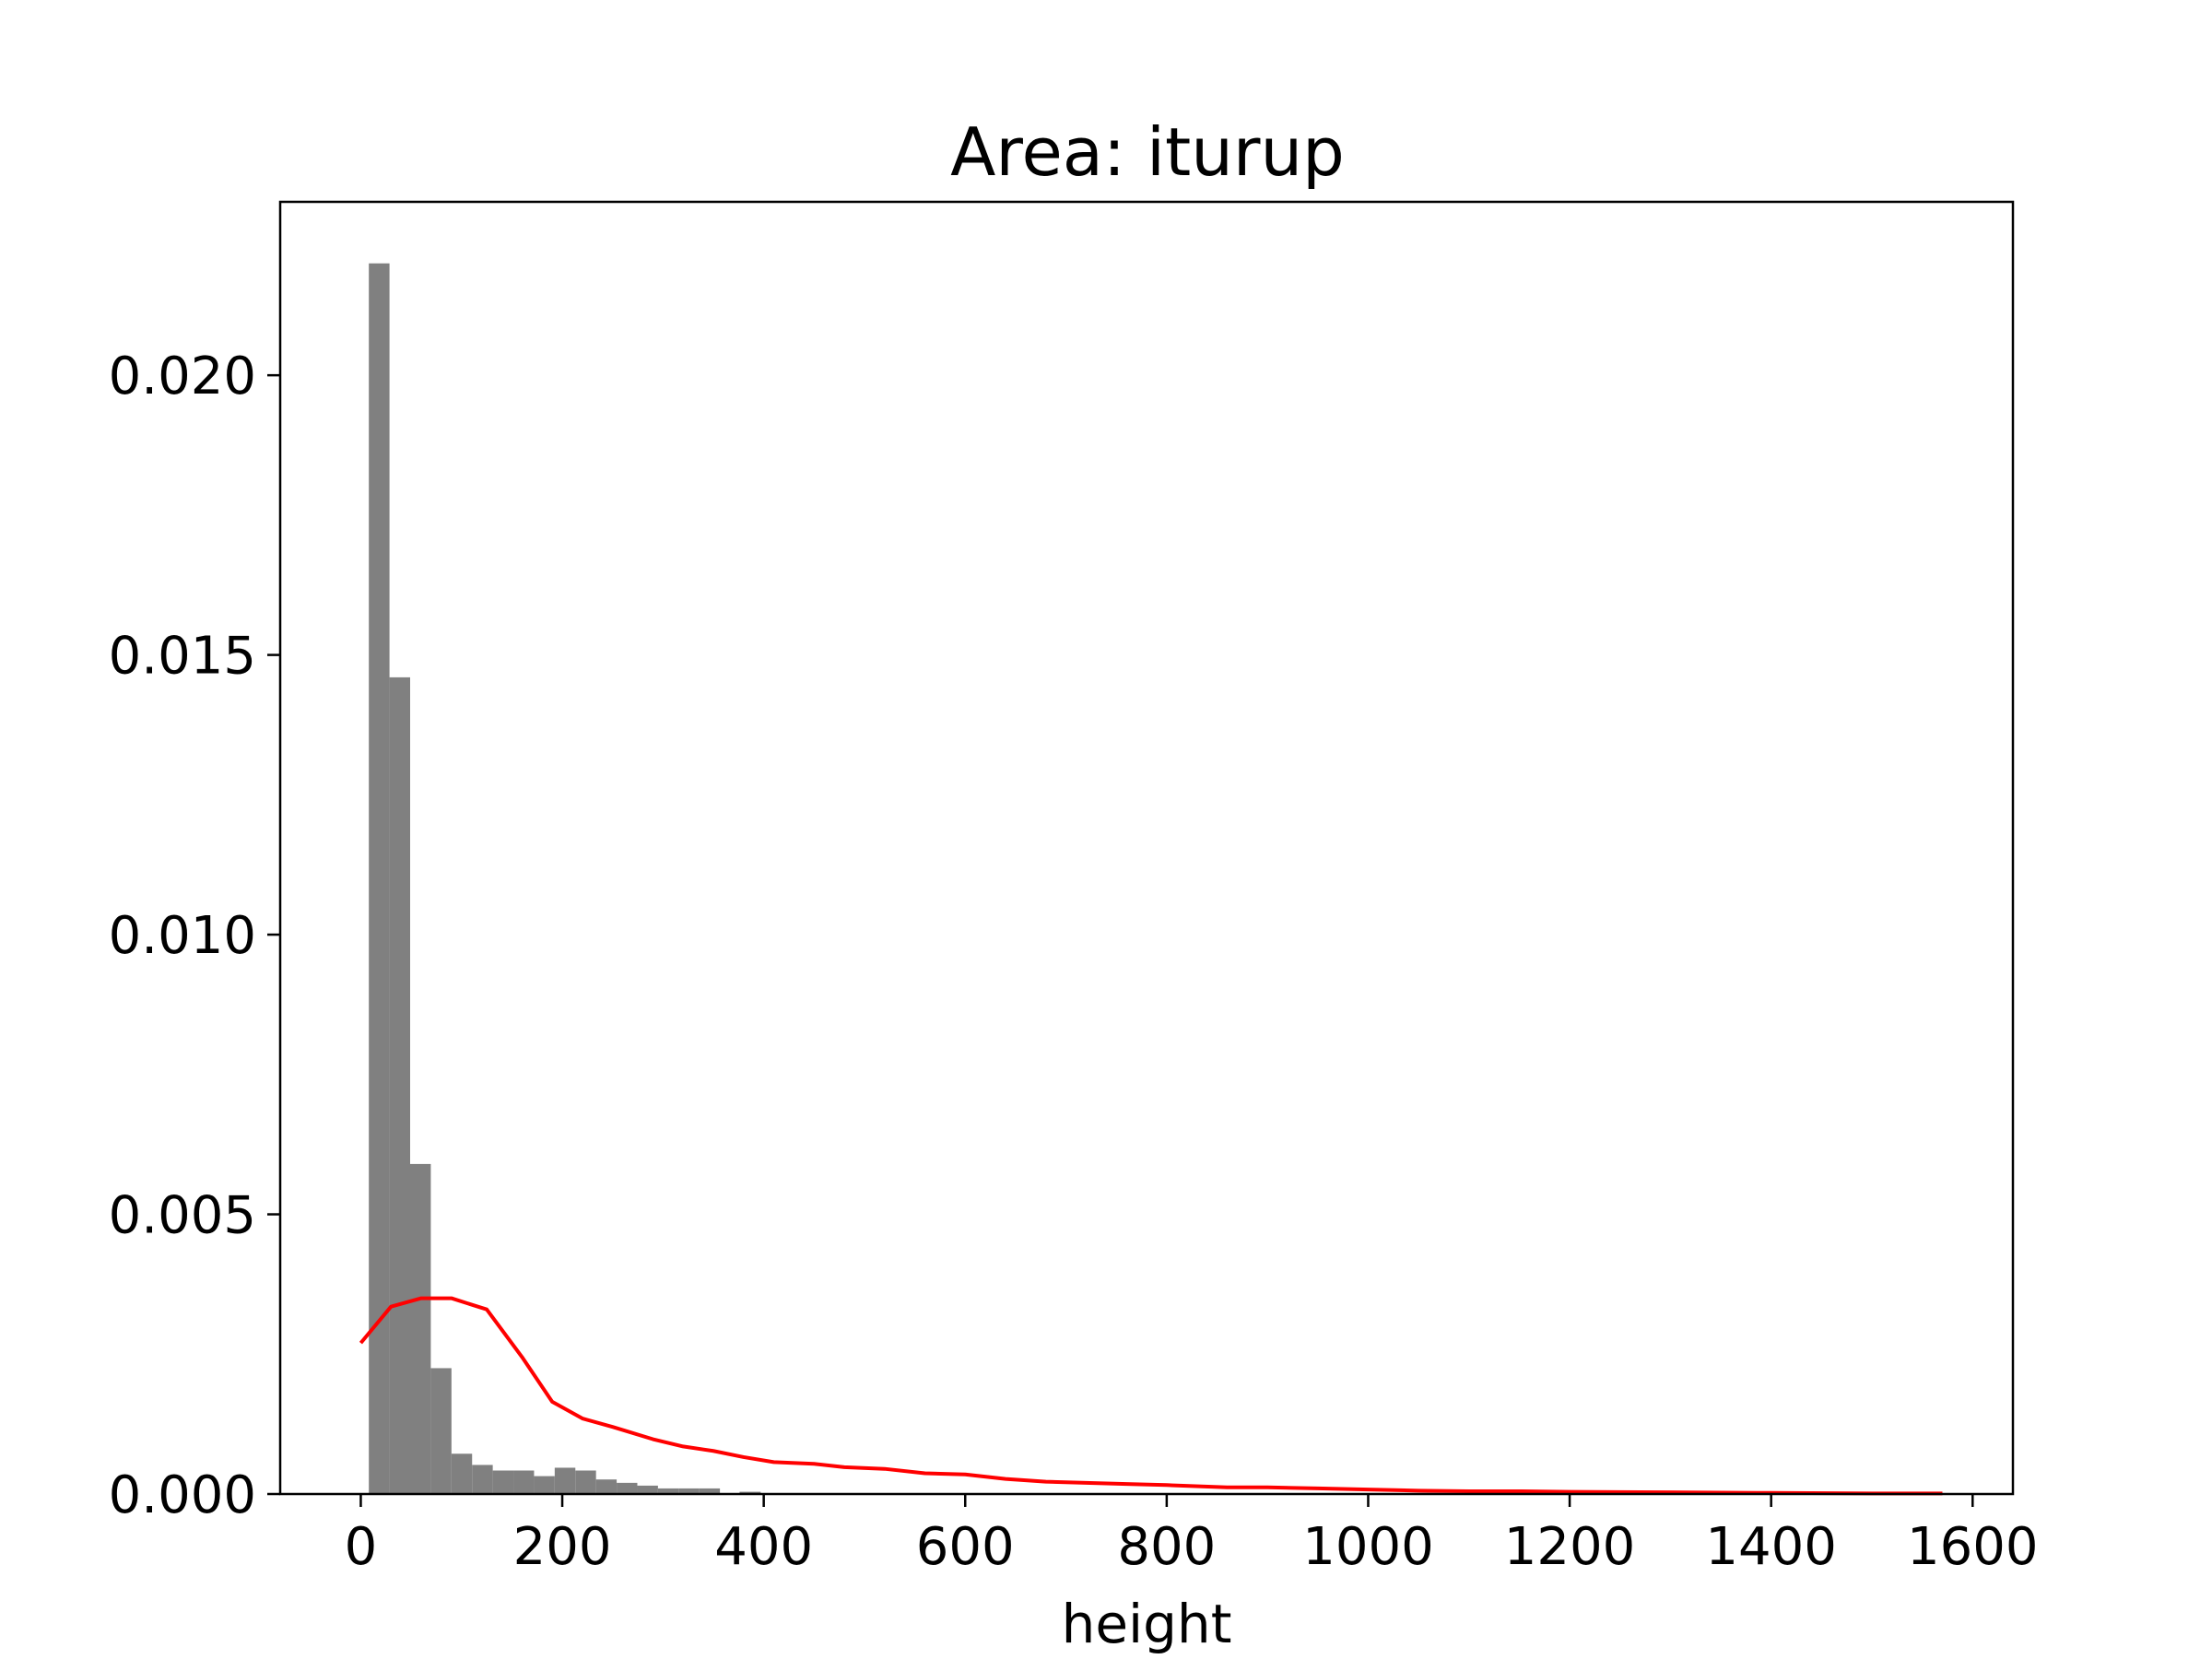 This screenshot has height=1659, width=2212. What do you see at coordinates (1570, 1547) in the screenshot?
I see `x-tick-label-6: 1200` at bounding box center [1570, 1547].